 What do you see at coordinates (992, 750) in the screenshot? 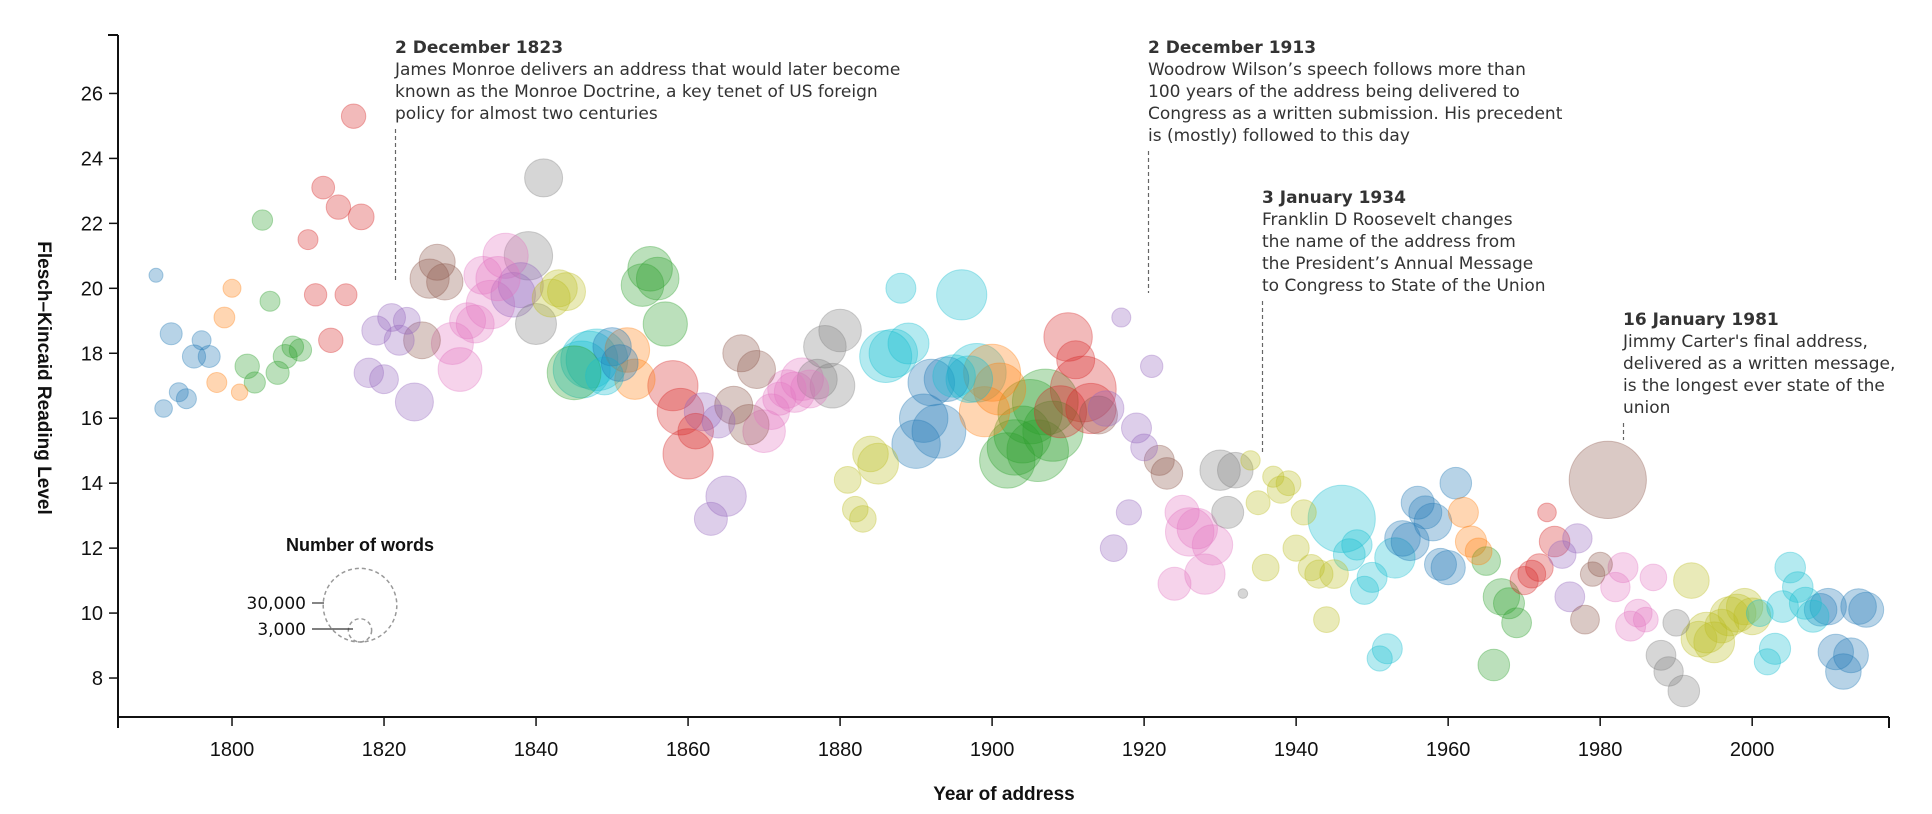
I see `x-tick-label-1900: 1900` at bounding box center [992, 750].